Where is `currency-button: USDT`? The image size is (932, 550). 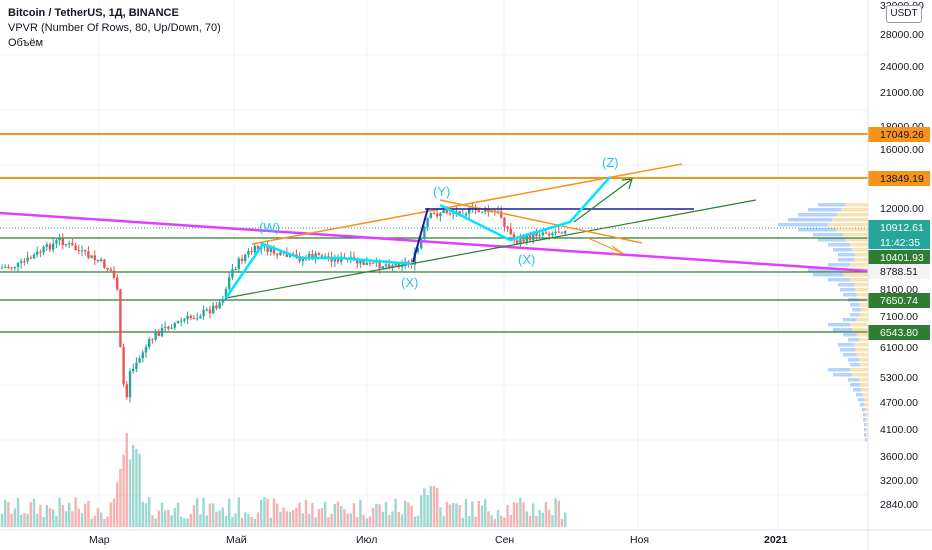 currency-button: USDT is located at coordinates (904, 14).